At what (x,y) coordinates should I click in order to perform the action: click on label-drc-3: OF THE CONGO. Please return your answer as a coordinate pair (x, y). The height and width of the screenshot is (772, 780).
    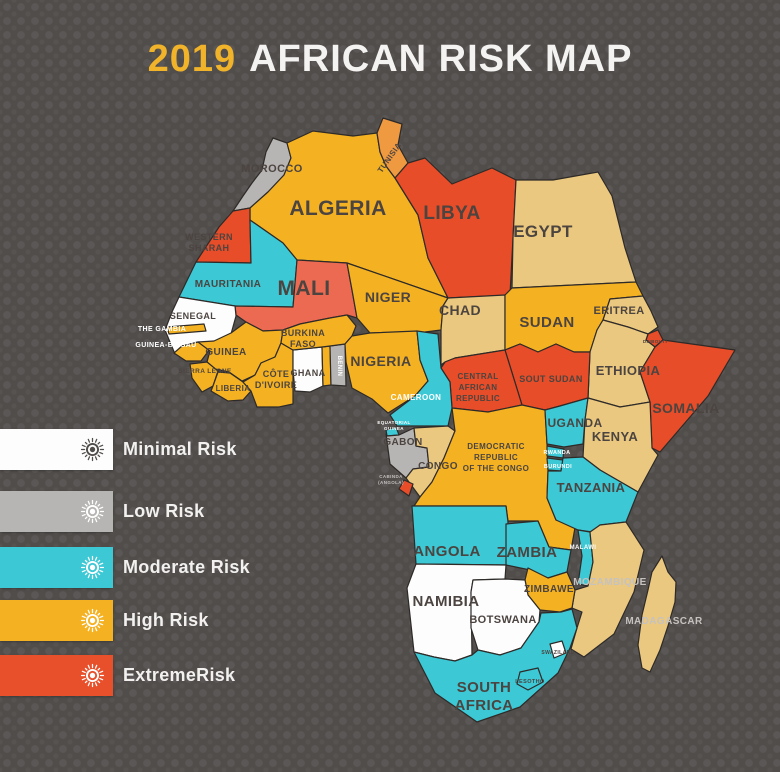
    Looking at the image, I should click on (496, 468).